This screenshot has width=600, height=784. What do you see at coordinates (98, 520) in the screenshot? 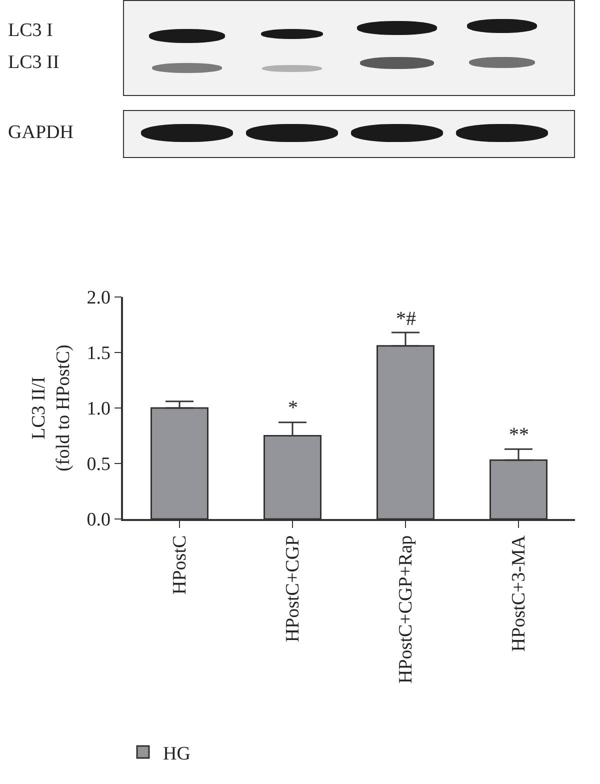
I see `y-tick-label: 0.0` at bounding box center [98, 520].